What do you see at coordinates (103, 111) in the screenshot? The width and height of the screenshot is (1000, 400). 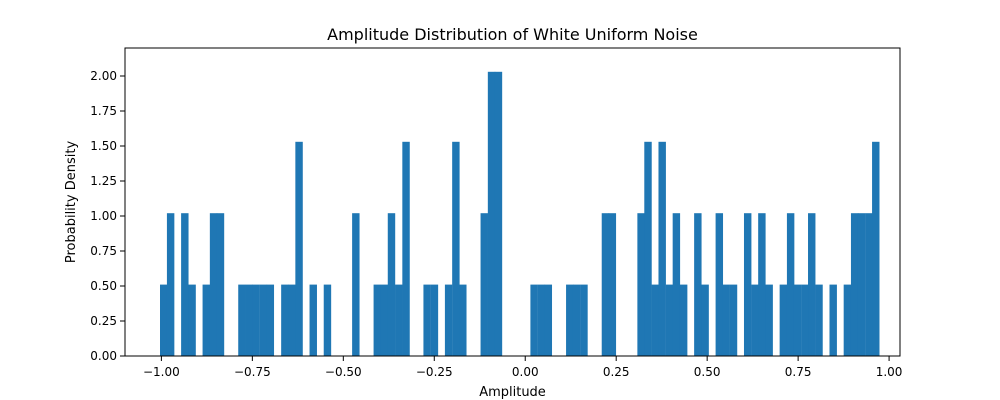 I see `y-tick-label: 1.75` at bounding box center [103, 111].